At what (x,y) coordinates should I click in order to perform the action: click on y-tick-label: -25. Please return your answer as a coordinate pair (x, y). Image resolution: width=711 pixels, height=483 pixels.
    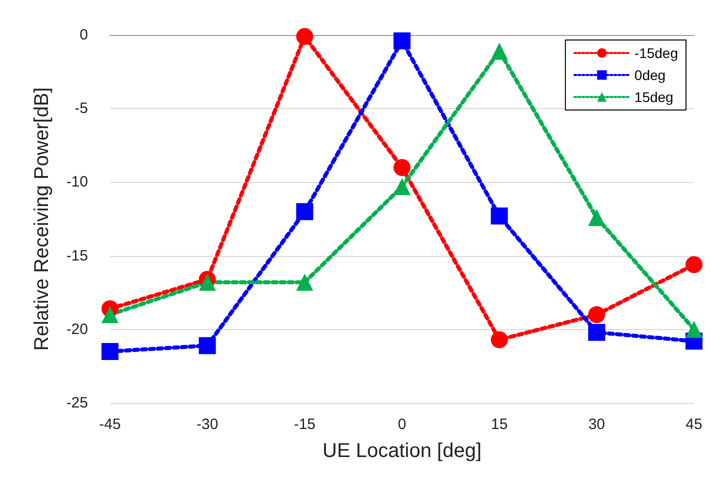
    Looking at the image, I should click on (77, 403).